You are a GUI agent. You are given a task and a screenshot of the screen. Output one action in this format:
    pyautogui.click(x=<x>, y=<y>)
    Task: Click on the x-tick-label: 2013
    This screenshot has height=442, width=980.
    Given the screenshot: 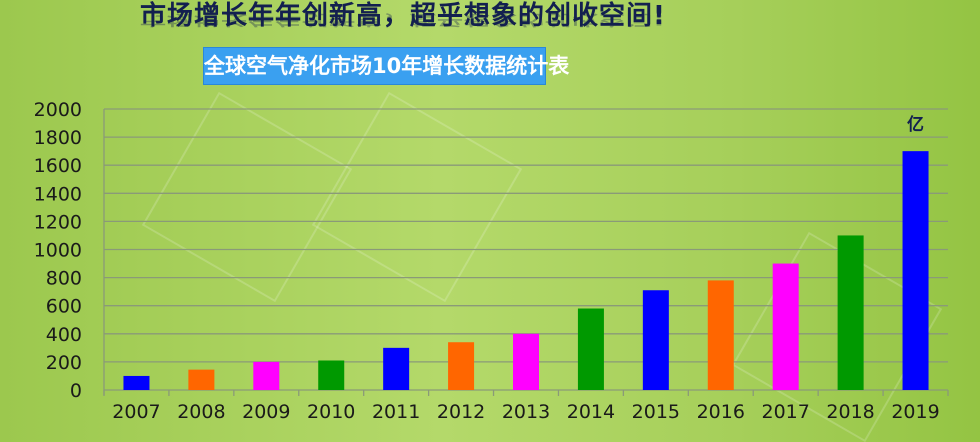 What is the action you would take?
    pyautogui.click(x=526, y=412)
    